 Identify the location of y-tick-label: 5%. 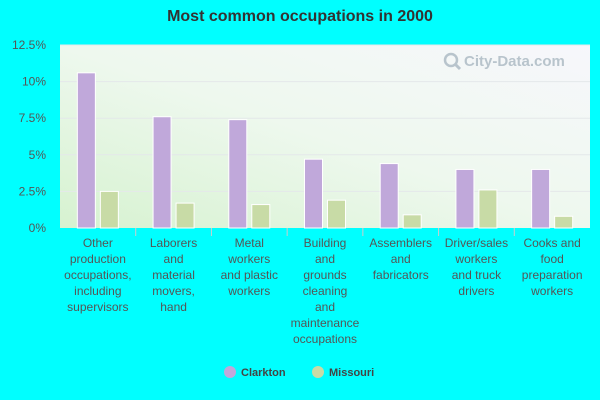
(38, 155).